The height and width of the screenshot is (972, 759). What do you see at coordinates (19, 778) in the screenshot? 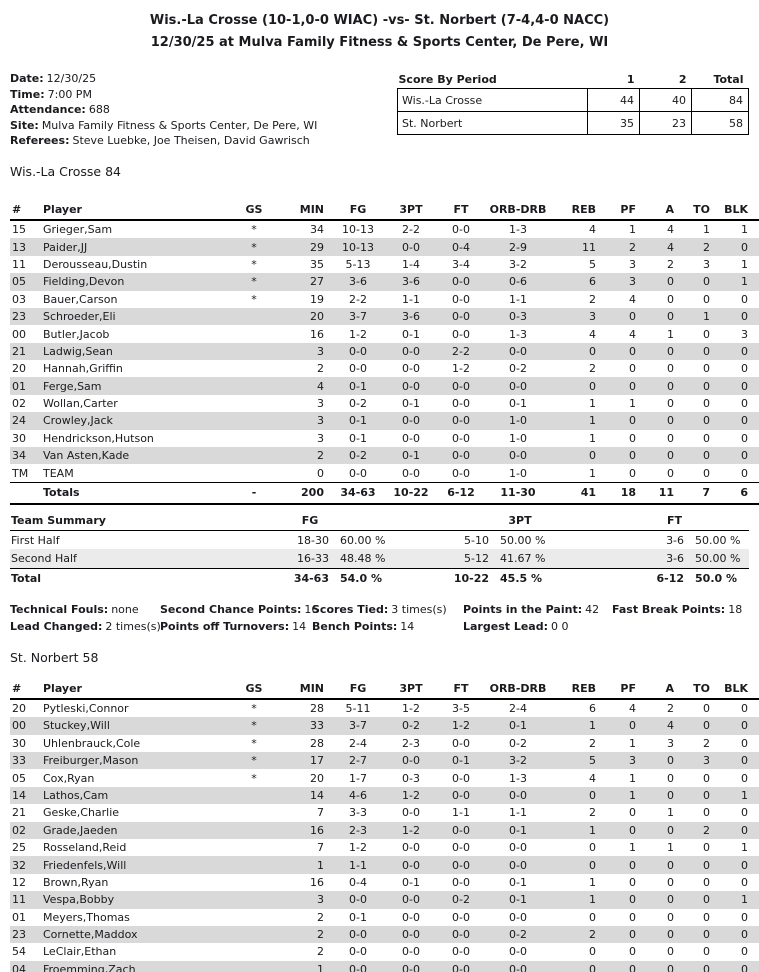
I see `player-number: 05` at bounding box center [19, 778].